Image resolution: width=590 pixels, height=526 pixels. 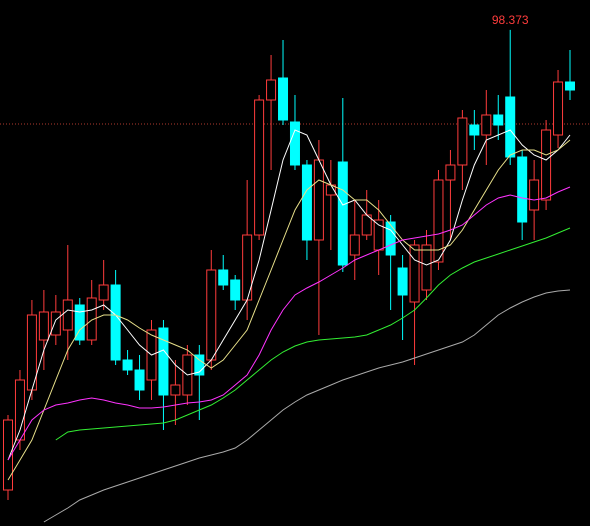 What do you see at coordinates (510, 20) in the screenshot?
I see `high-label: 98.373` at bounding box center [510, 20].